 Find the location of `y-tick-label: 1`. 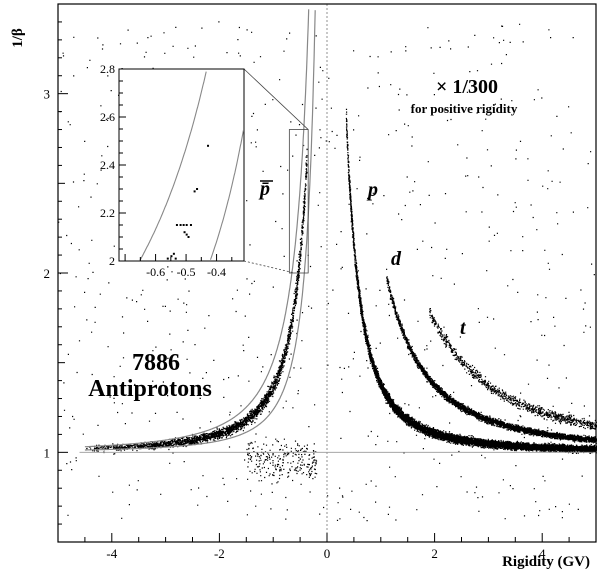

y-tick-label: 1 is located at coordinates (47, 452).